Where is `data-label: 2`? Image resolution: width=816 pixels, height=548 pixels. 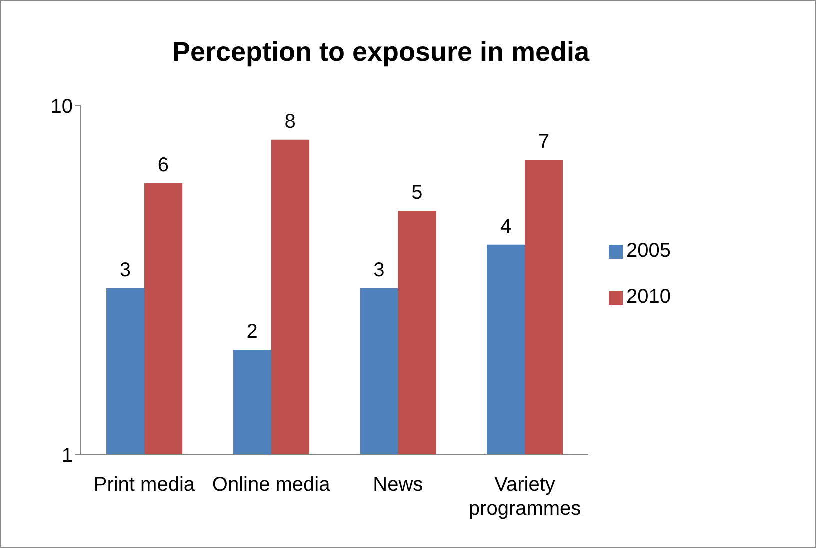
data-label: 2 is located at coordinates (252, 331).